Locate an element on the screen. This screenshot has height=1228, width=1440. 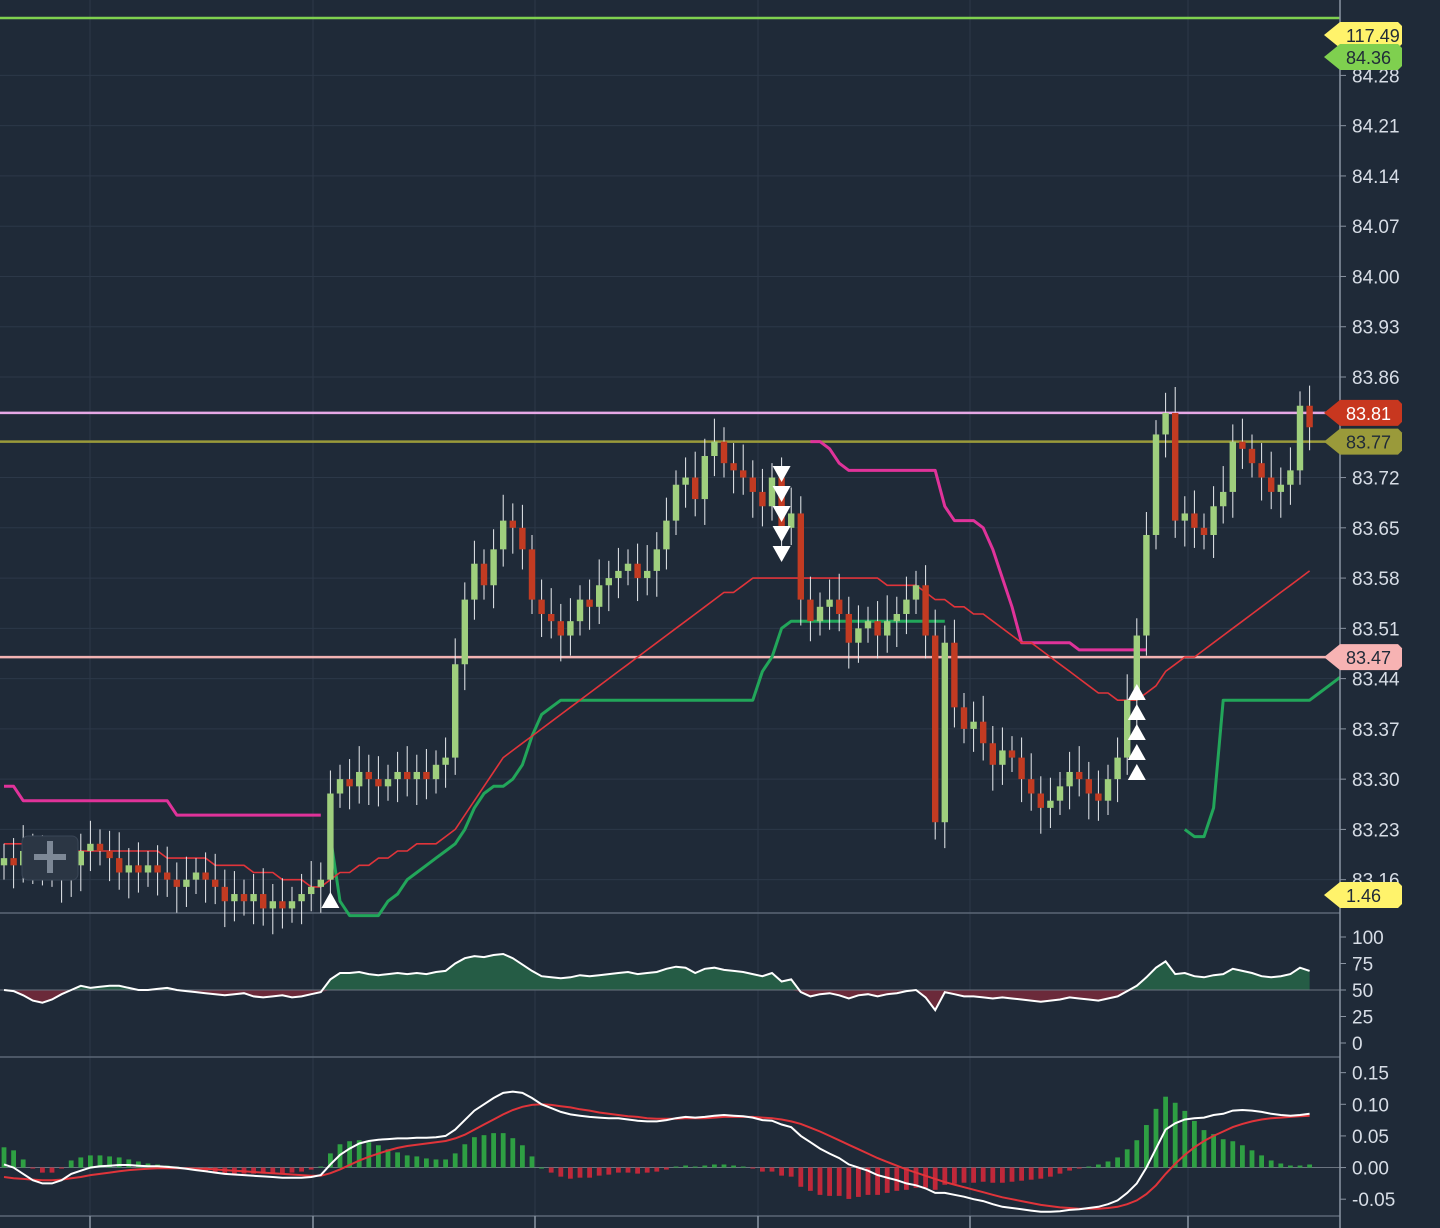
axis-background is located at coordinates (1390, 614).